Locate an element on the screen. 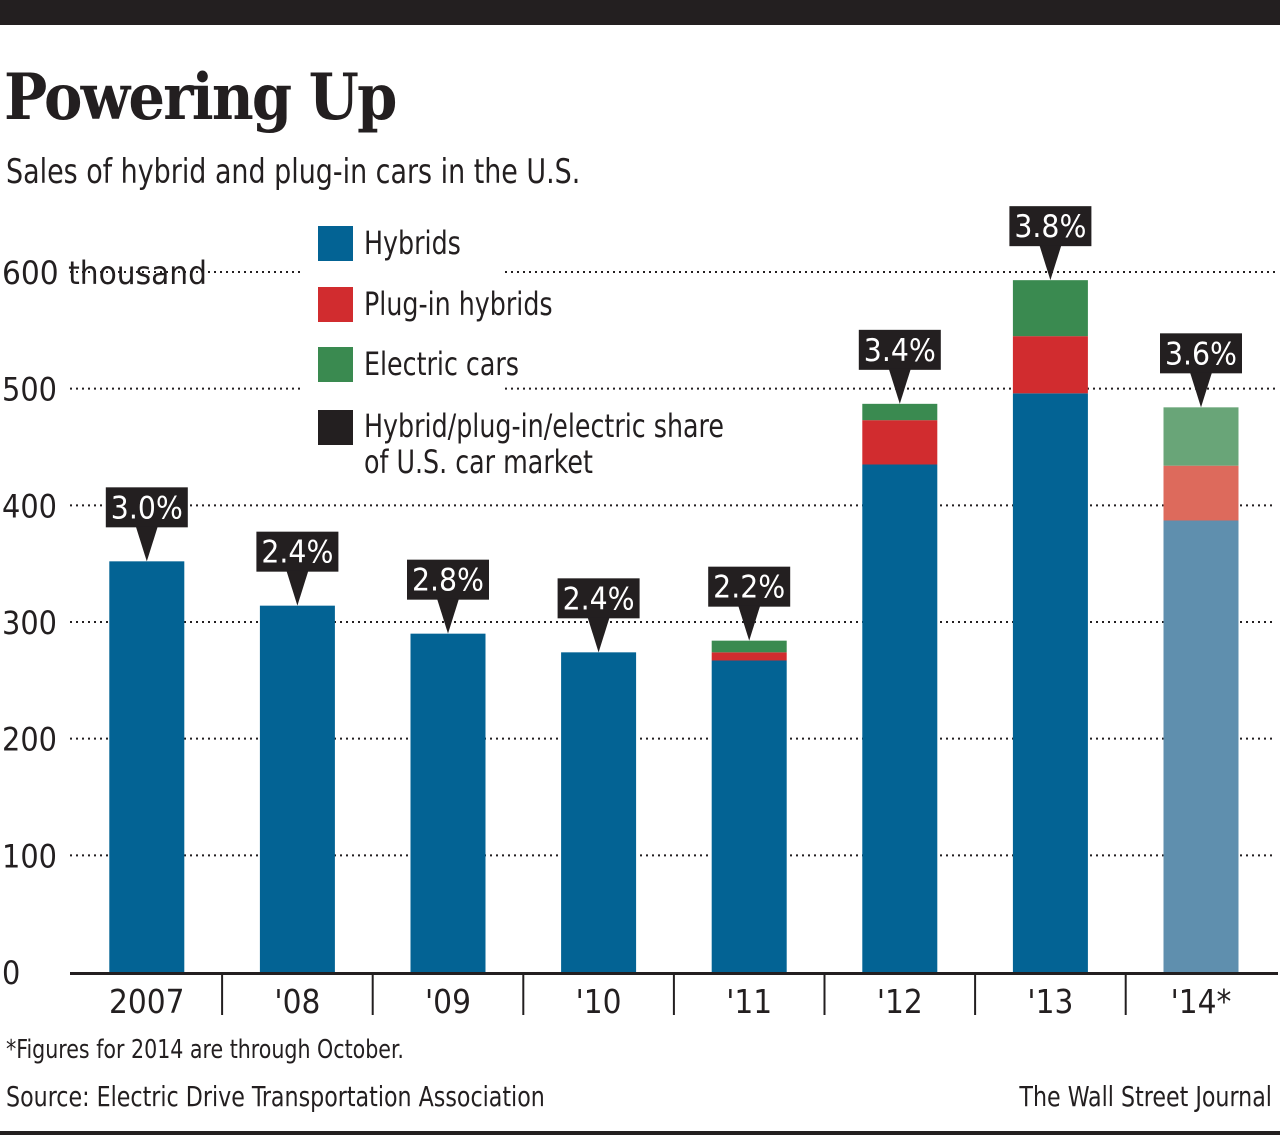  y-tick-label: 200 is located at coordinates (29, 740).